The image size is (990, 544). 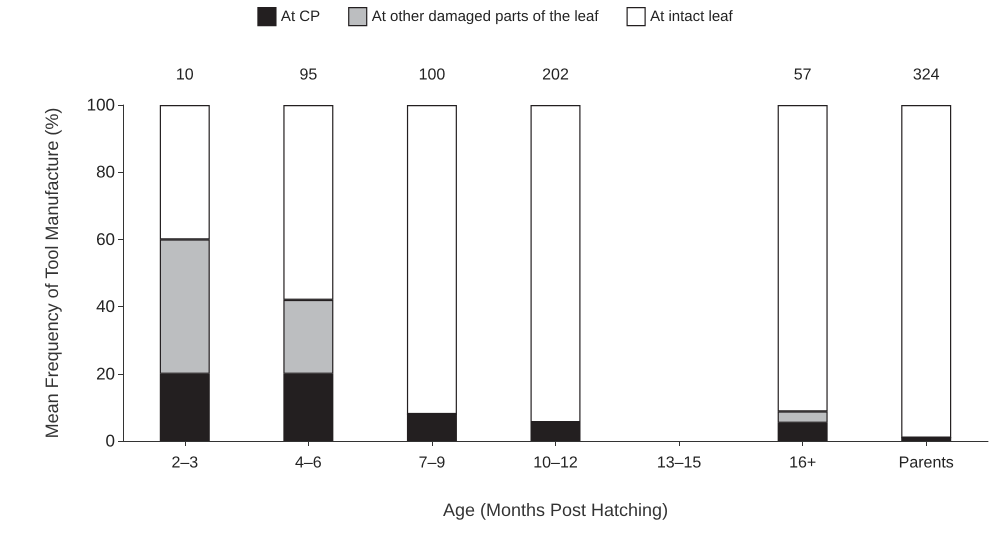 What do you see at coordinates (300, 17) in the screenshot?
I see `legend-label: At CP` at bounding box center [300, 17].